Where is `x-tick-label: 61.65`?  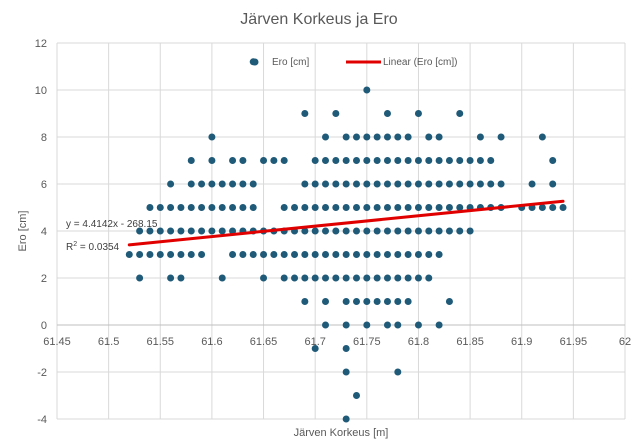 x-tick-label: 61.65 is located at coordinates (264, 342).